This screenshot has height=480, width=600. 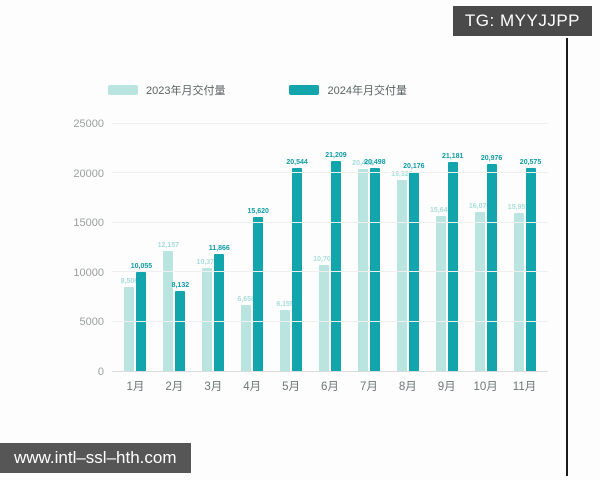 What do you see at coordinates (100, 372) in the screenshot?
I see `y-tick-label: 0` at bounding box center [100, 372].